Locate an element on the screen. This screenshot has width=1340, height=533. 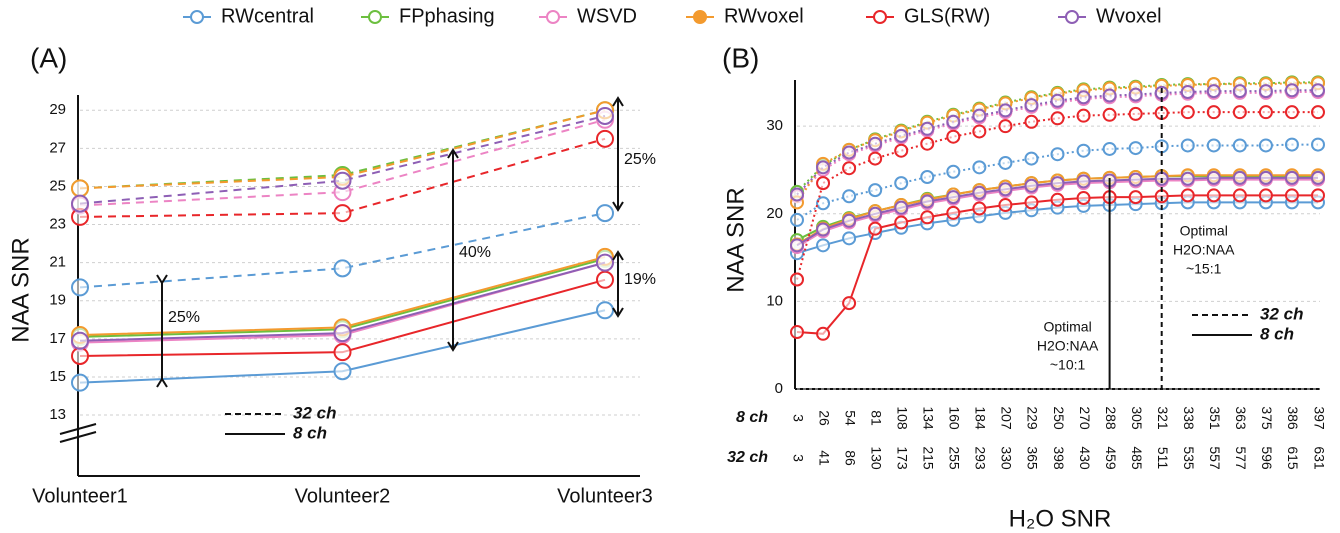
line-legend-label: 8 ch is located at coordinates (1277, 333).